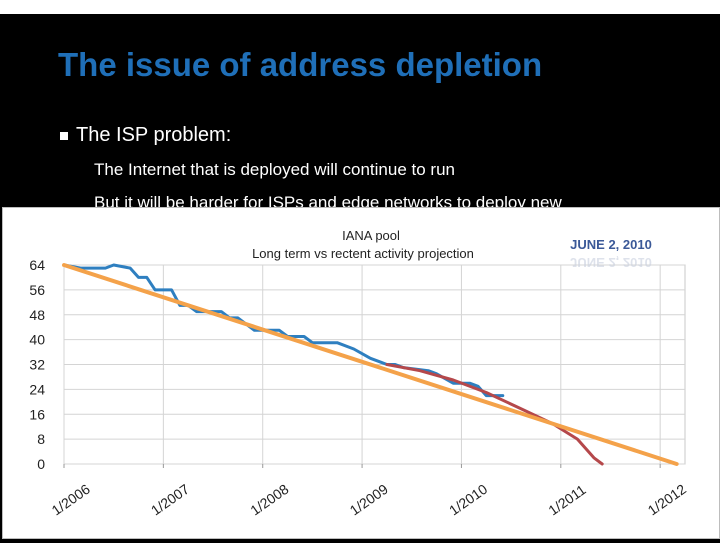 The height and width of the screenshot is (543, 720). What do you see at coordinates (371, 235) in the screenshot?
I see `chart-title: IANA pool` at bounding box center [371, 235].